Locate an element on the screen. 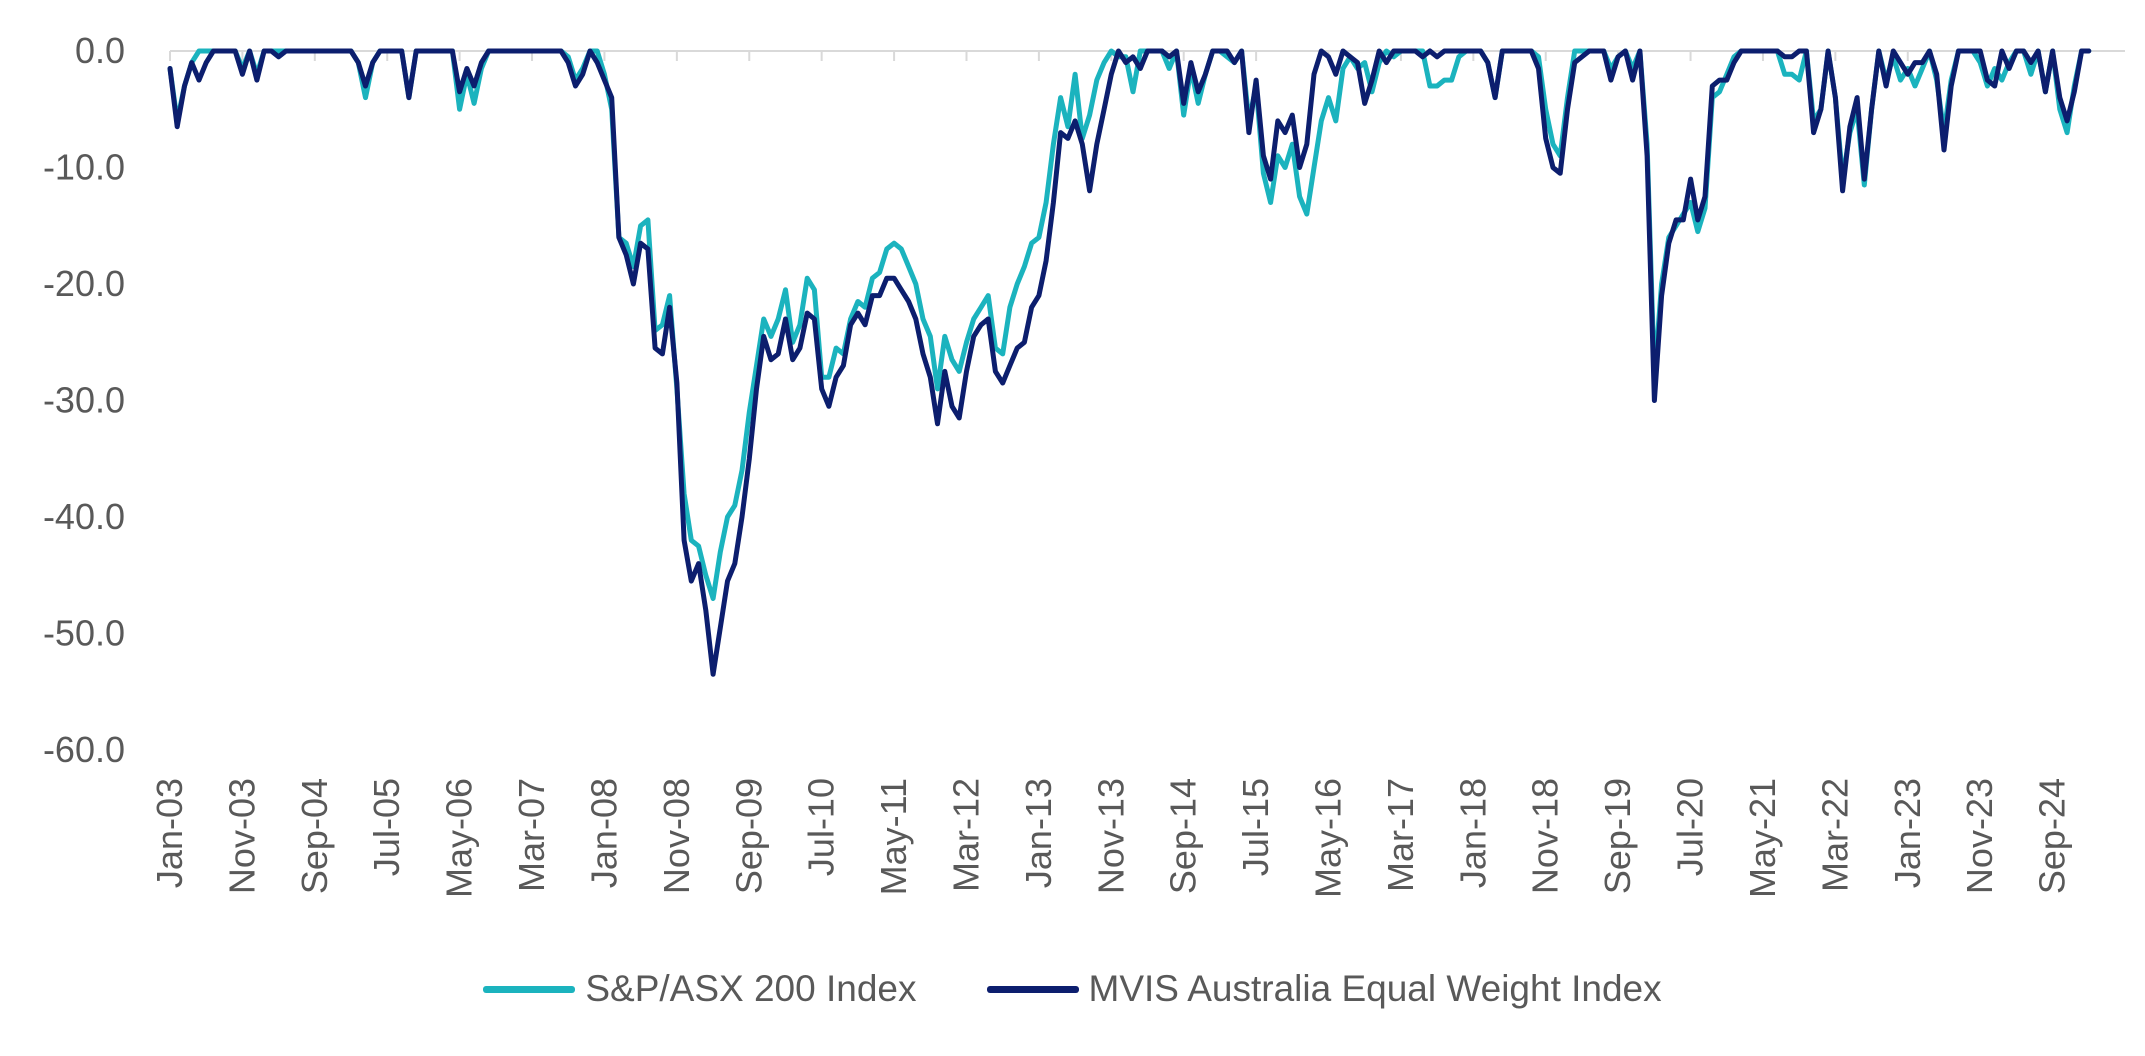  y-tick-label: -20.0 is located at coordinates (84, 283).